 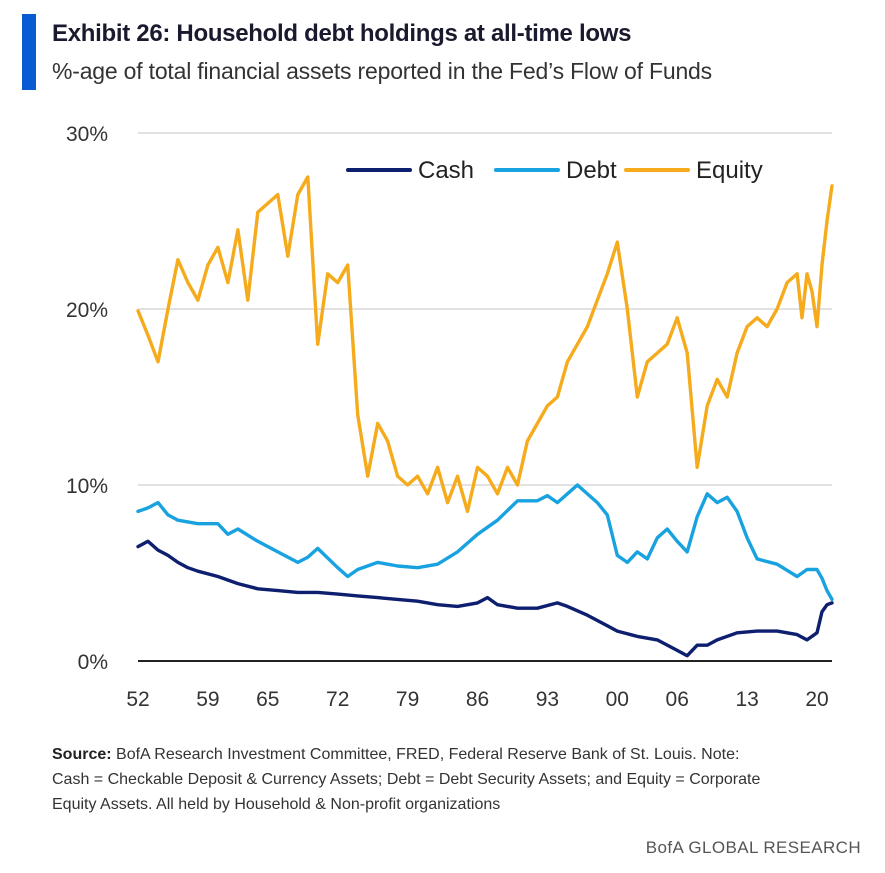 What do you see at coordinates (547, 699) in the screenshot?
I see `x-tick-label: 93` at bounding box center [547, 699].